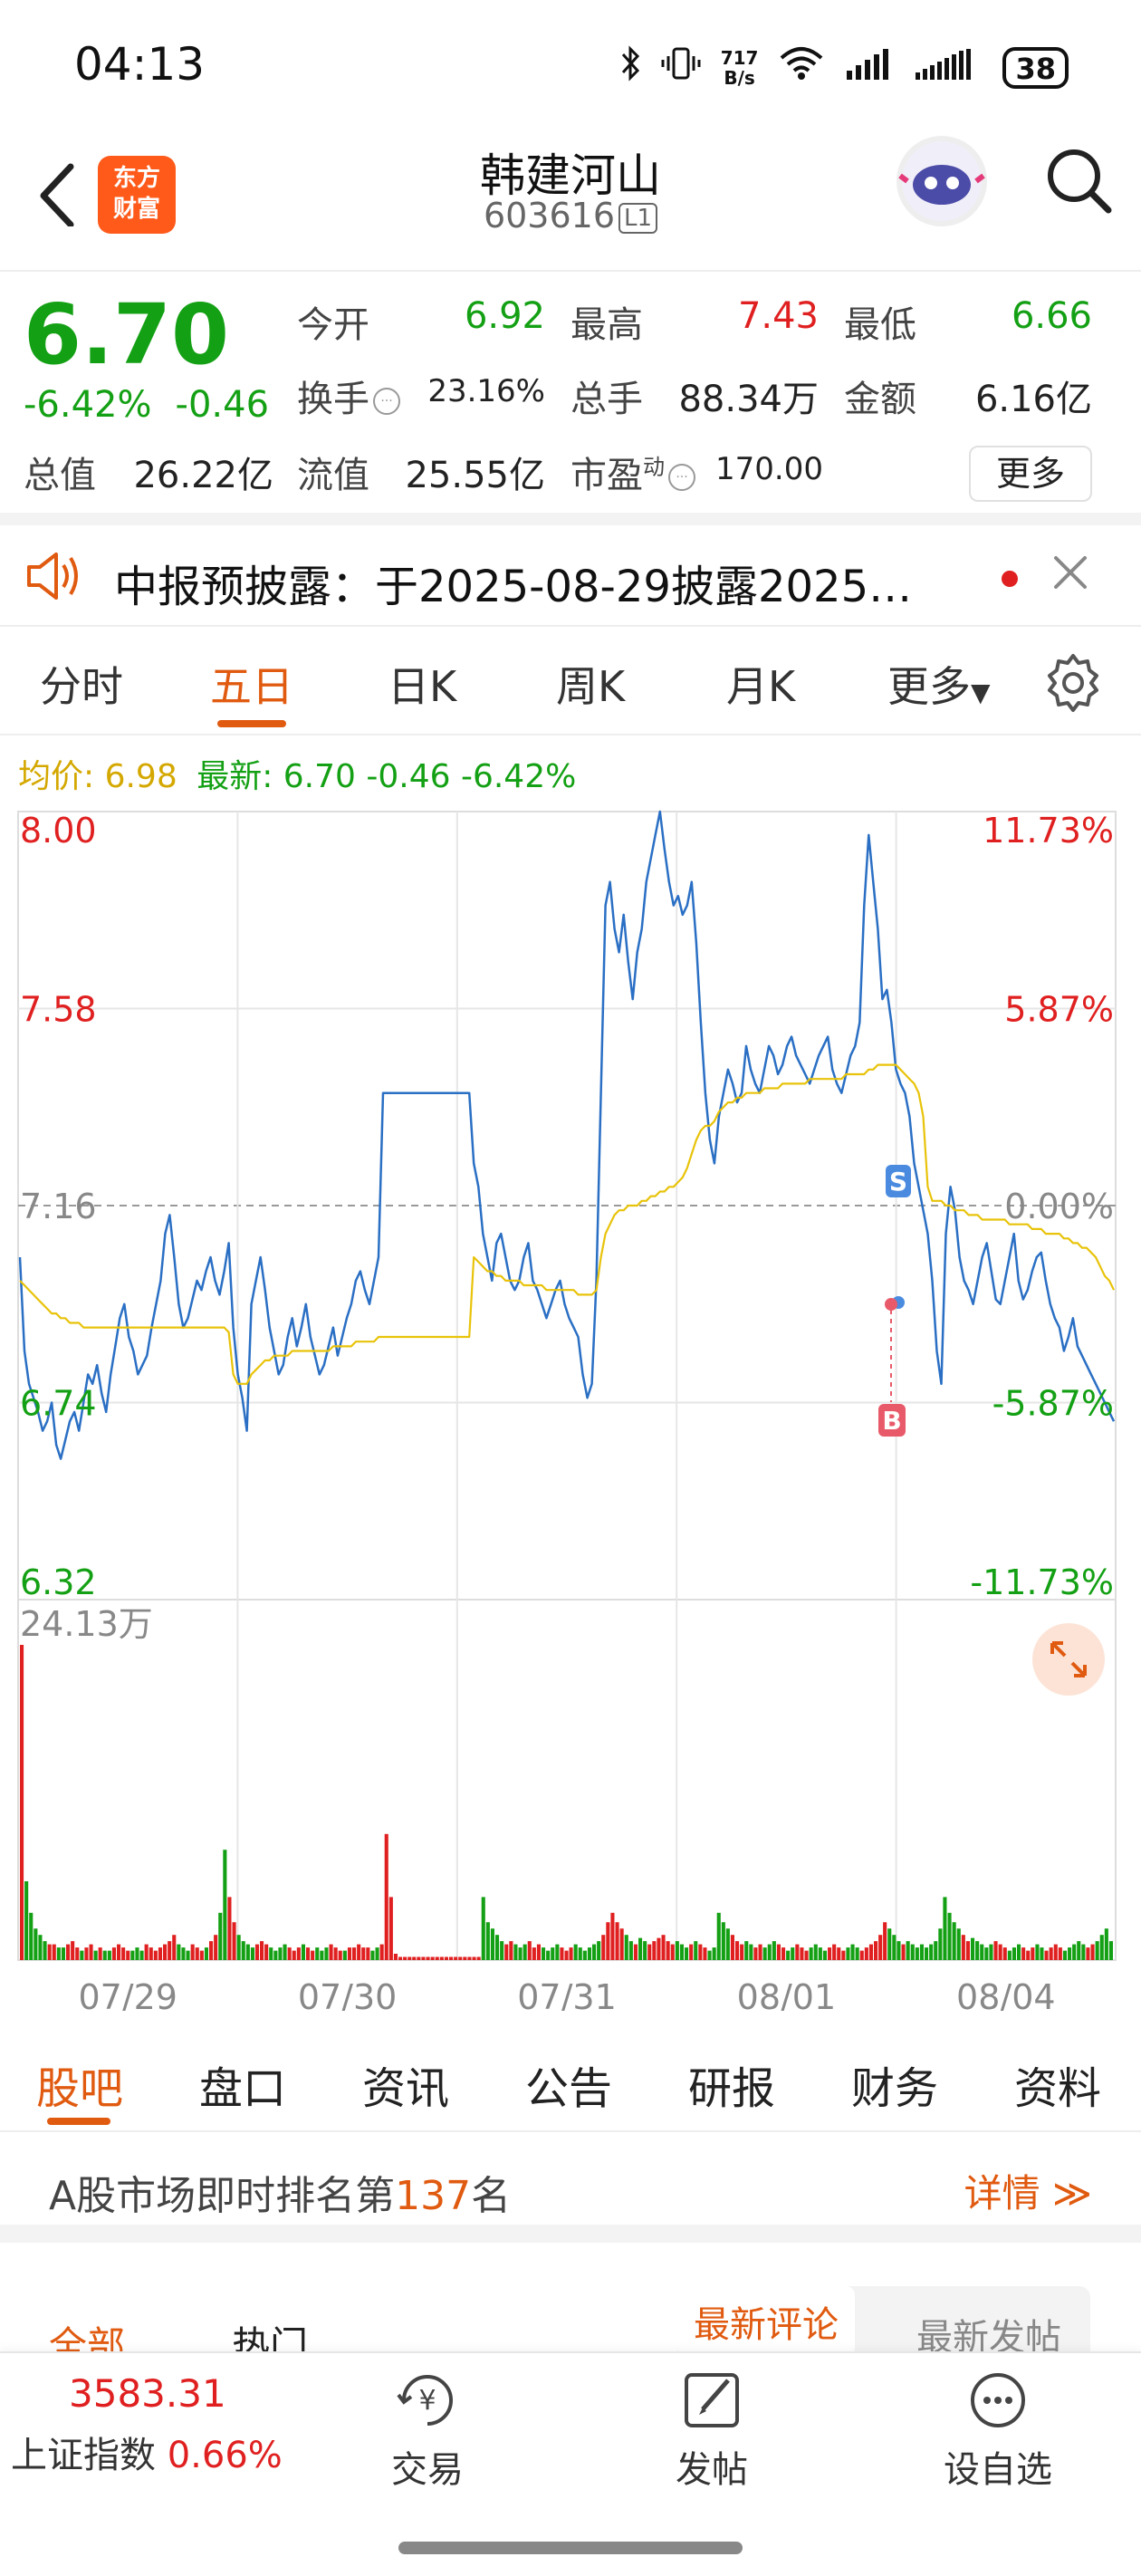 The image size is (1141, 2576). What do you see at coordinates (1030, 474) in the screenshot?
I see `more-button: 更多` at bounding box center [1030, 474].